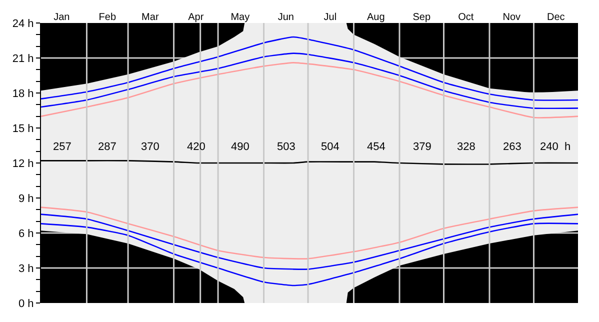  Describe the element at coordinates (330, 17) in the screenshot. I see `x-tick-label: Jul` at that location.